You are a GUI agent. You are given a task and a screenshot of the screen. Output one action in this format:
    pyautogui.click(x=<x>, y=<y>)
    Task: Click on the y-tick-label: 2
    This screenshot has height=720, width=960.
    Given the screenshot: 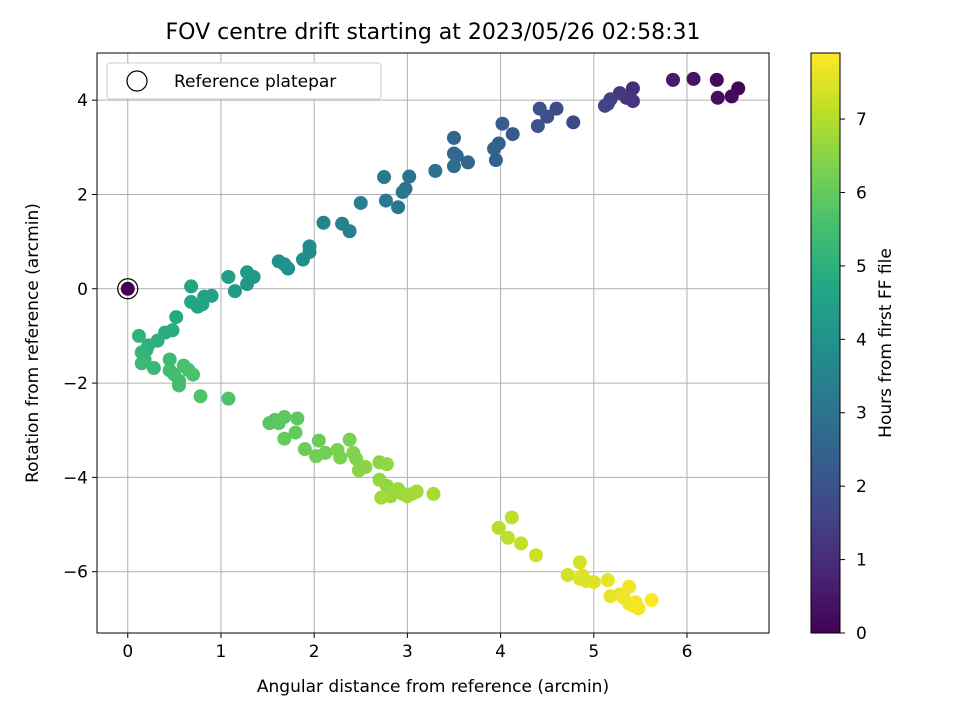 What is the action you would take?
    pyautogui.click(x=82, y=195)
    